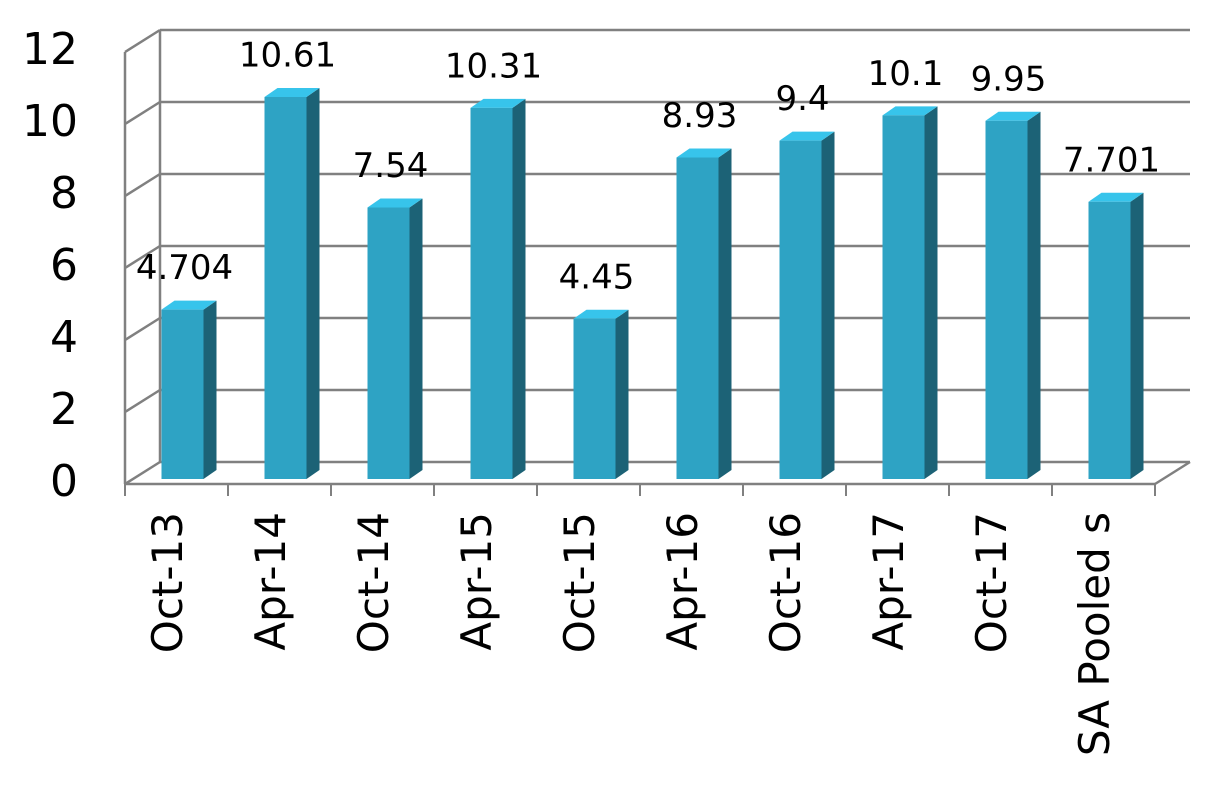 This screenshot has height=789, width=1205. Describe the element at coordinates (50, 49) in the screenshot. I see `y-tick-label: 12` at that location.